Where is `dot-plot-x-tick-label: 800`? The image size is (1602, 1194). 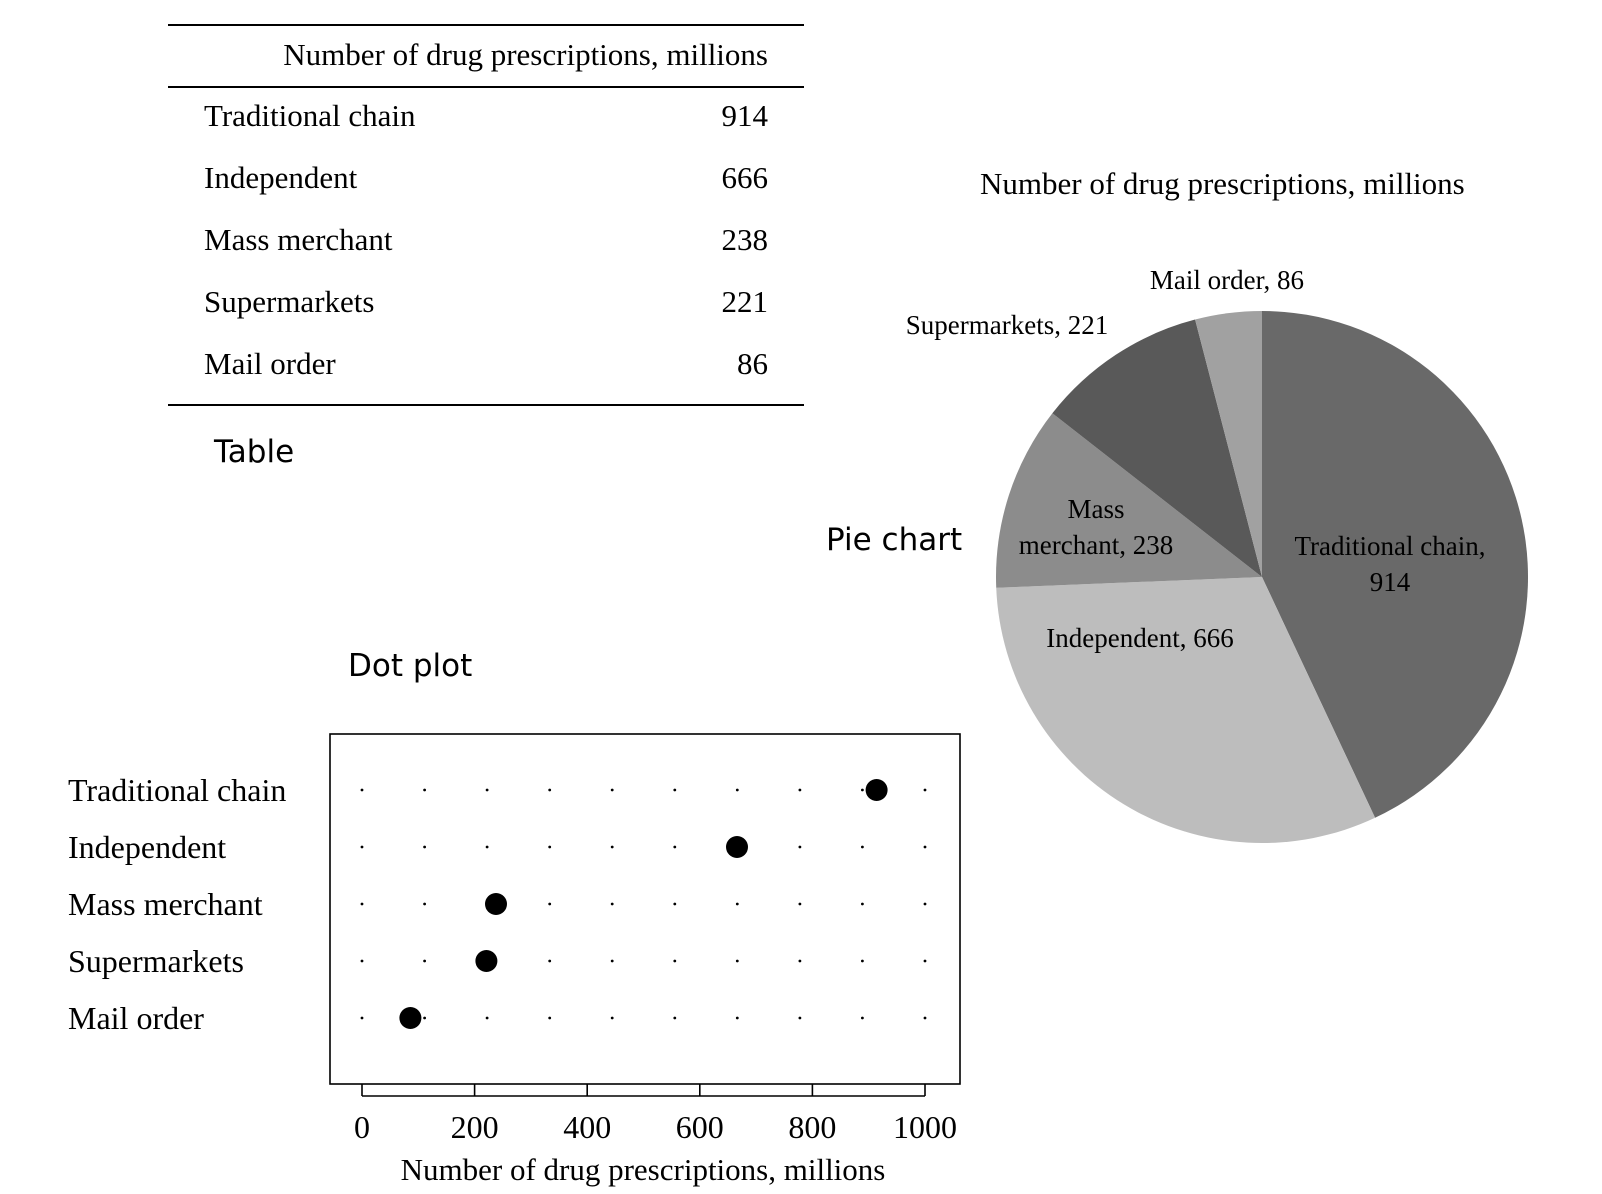
dot-plot-x-tick-label: 800 is located at coordinates (812, 1127).